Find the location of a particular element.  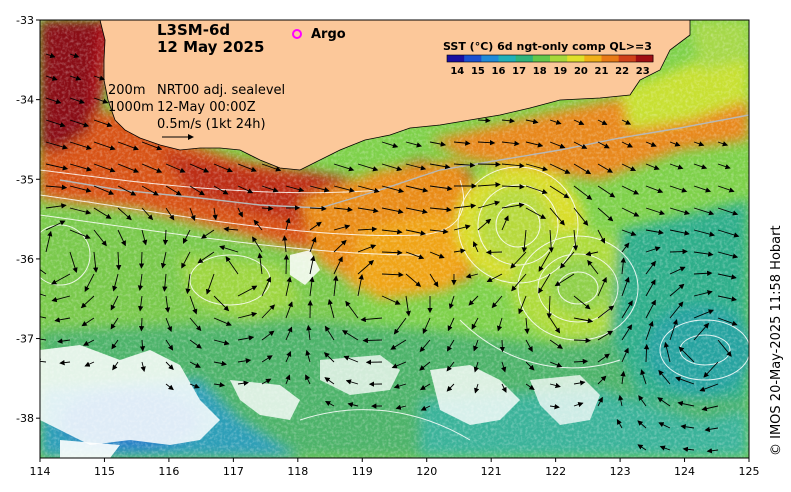

x-tick-label: 123 is located at coordinates (620, 471).